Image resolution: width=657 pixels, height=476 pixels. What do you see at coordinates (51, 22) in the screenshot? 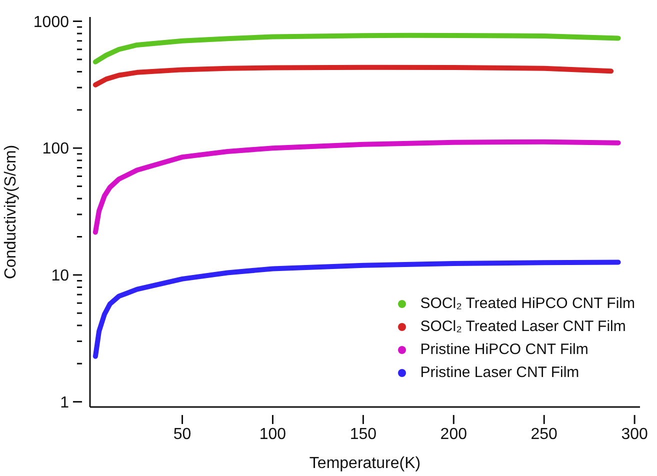
I see `y-tick-label: 1000` at bounding box center [51, 22].